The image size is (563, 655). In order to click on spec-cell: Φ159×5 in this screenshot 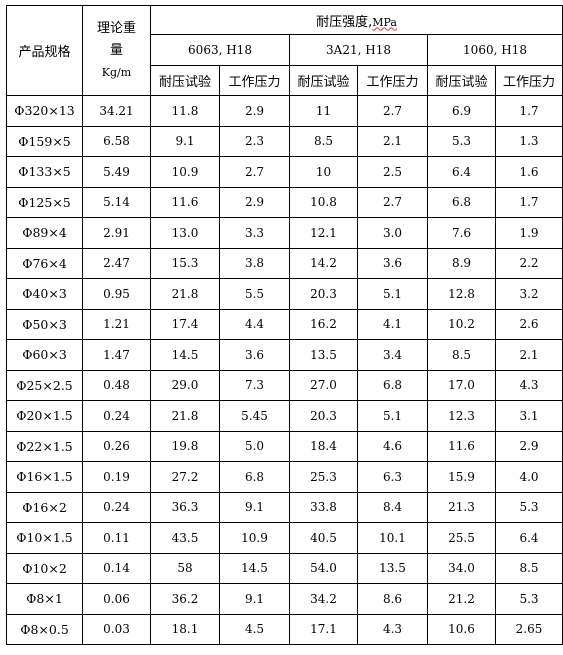, I will do `click(44, 141)`.